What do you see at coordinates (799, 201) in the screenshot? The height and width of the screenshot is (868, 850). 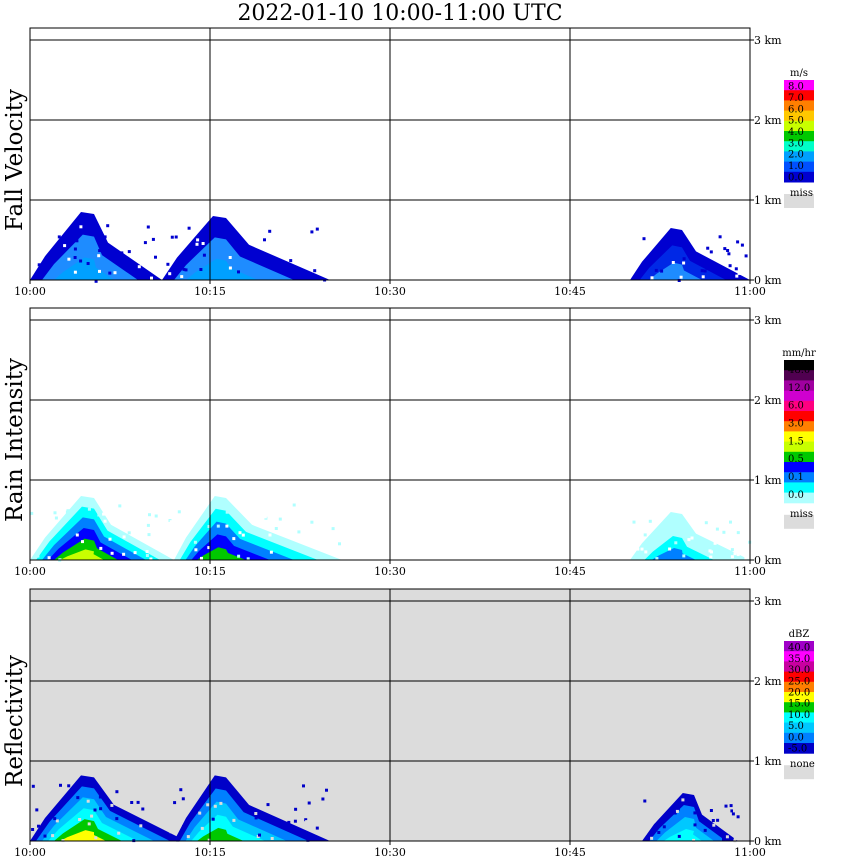 I see `colorbar-missing-swatch` at bounding box center [799, 201].